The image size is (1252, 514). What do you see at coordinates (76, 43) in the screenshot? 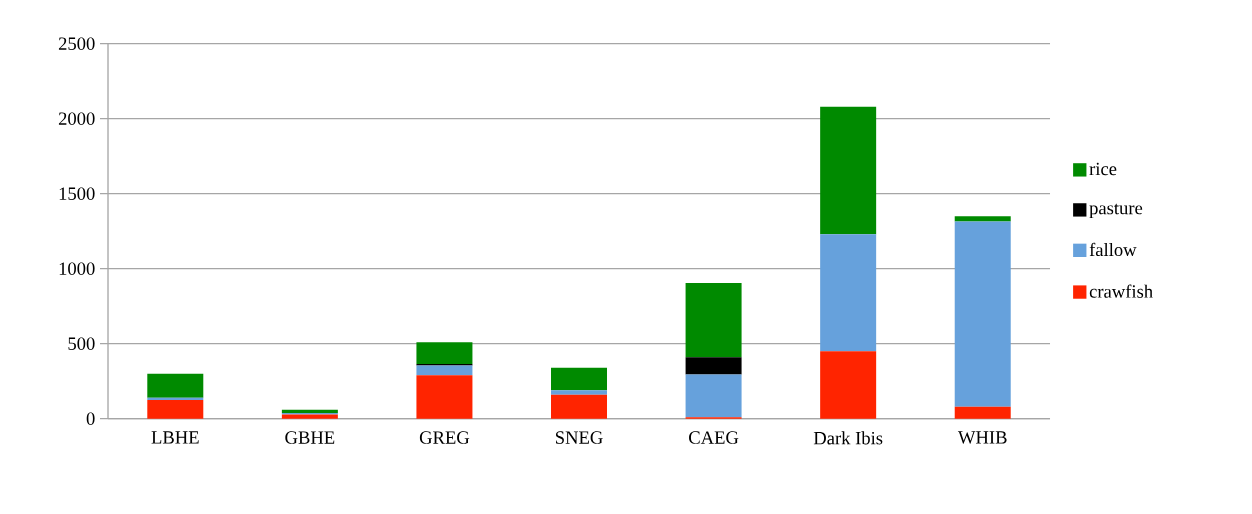
I see `y-tick-label: 2500` at bounding box center [76, 43].